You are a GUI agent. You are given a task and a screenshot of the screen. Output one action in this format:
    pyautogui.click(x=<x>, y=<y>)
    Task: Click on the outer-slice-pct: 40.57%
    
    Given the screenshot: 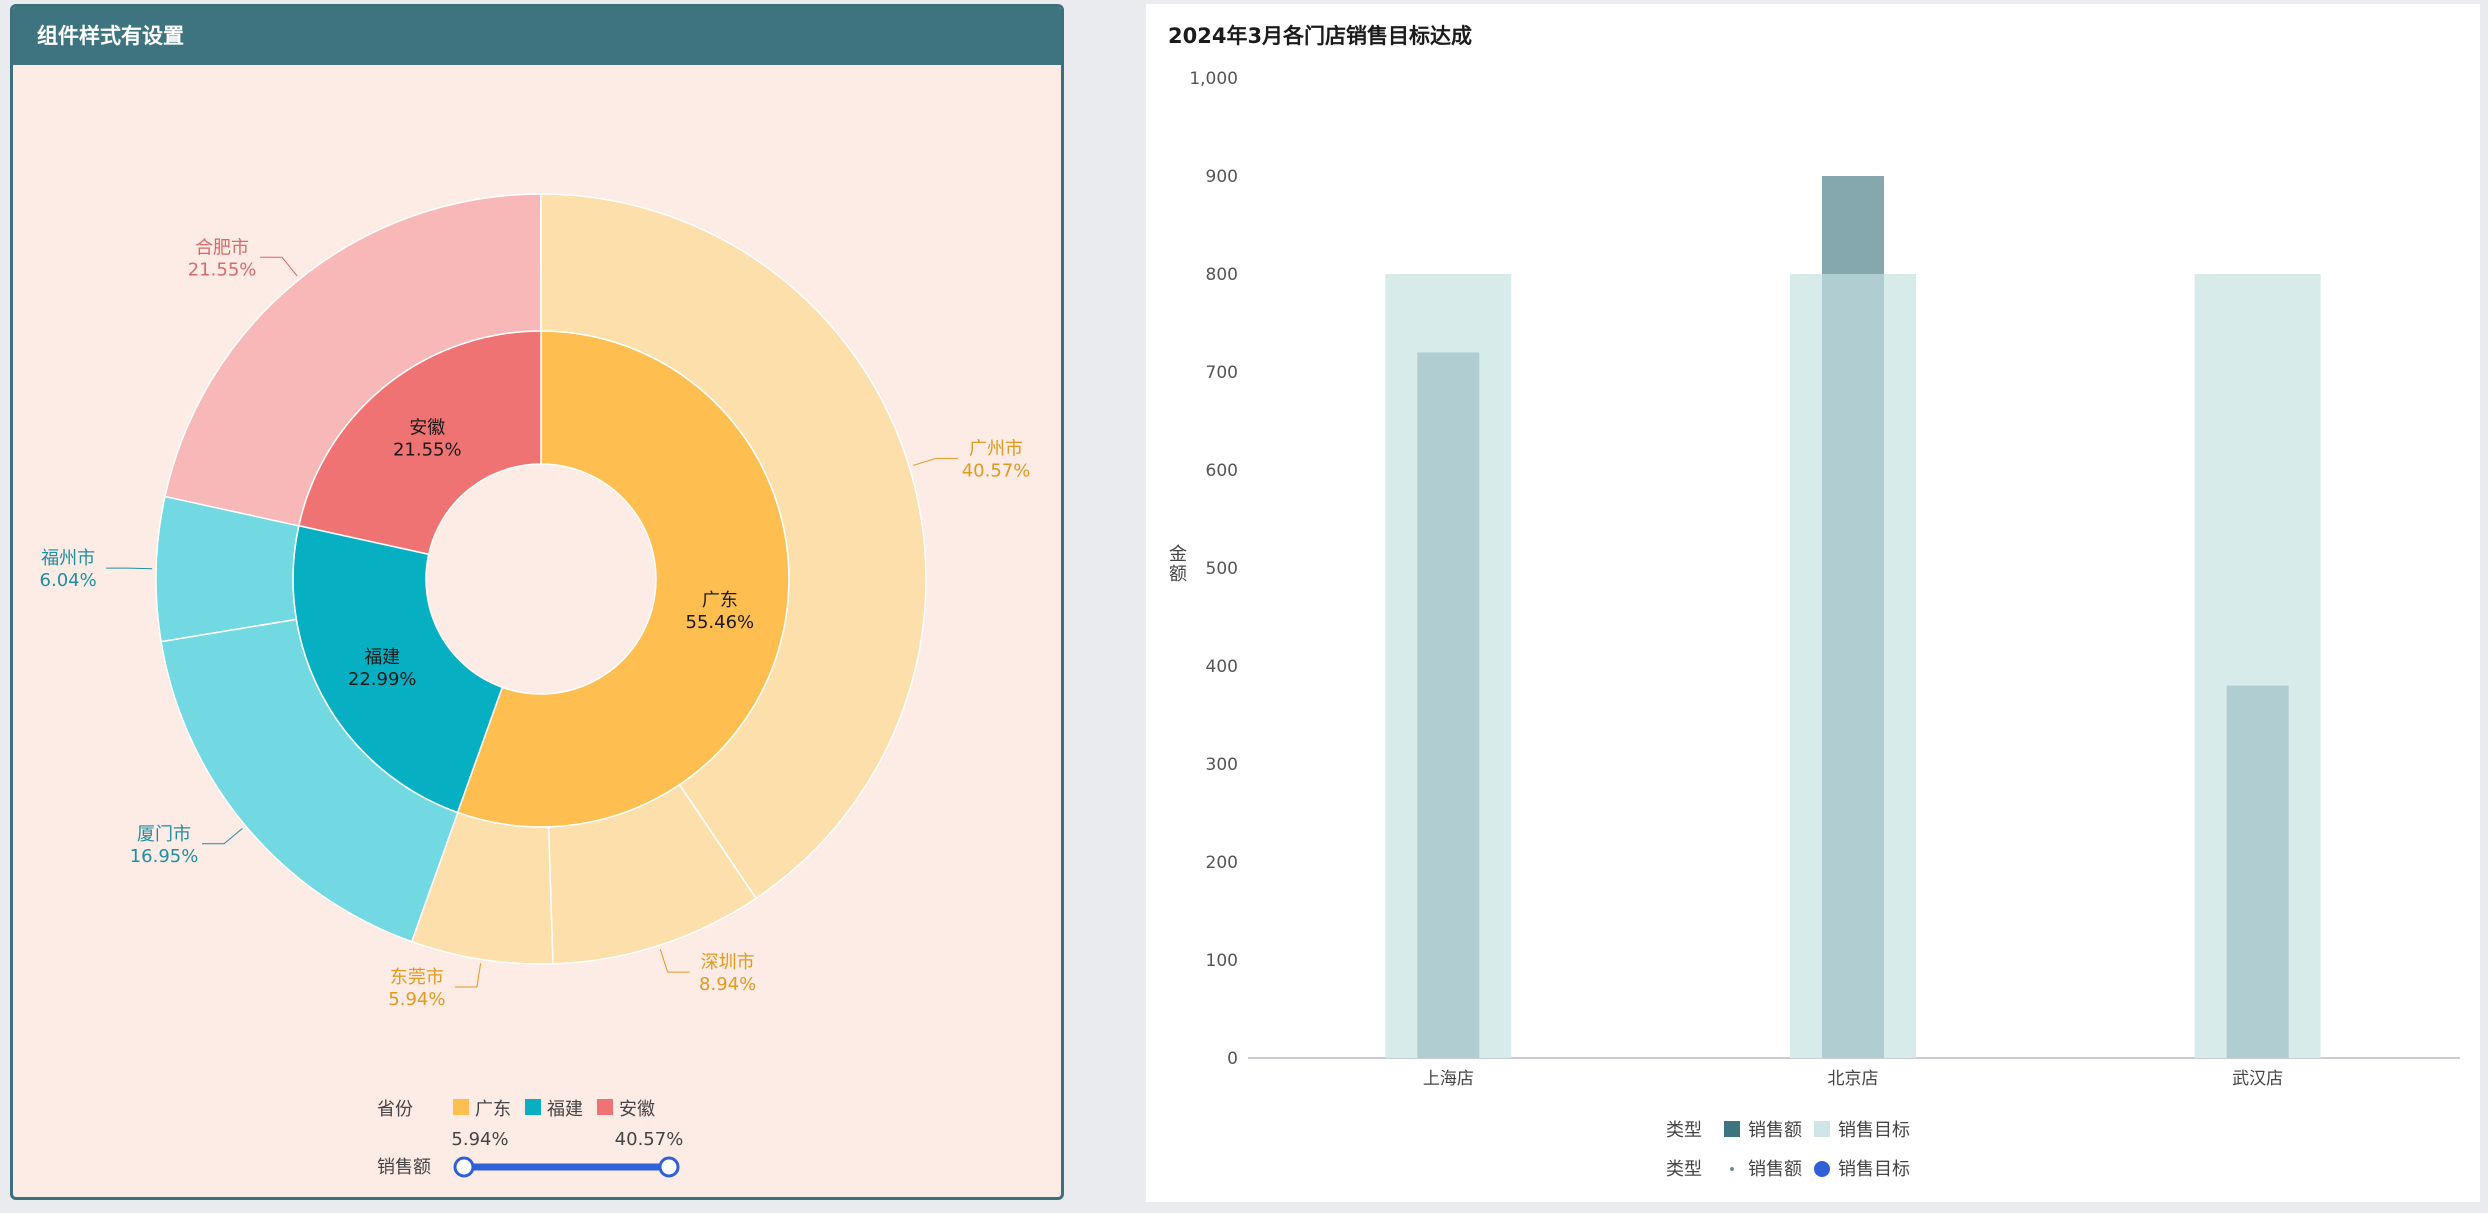 What is the action you would take?
    pyautogui.click(x=996, y=470)
    